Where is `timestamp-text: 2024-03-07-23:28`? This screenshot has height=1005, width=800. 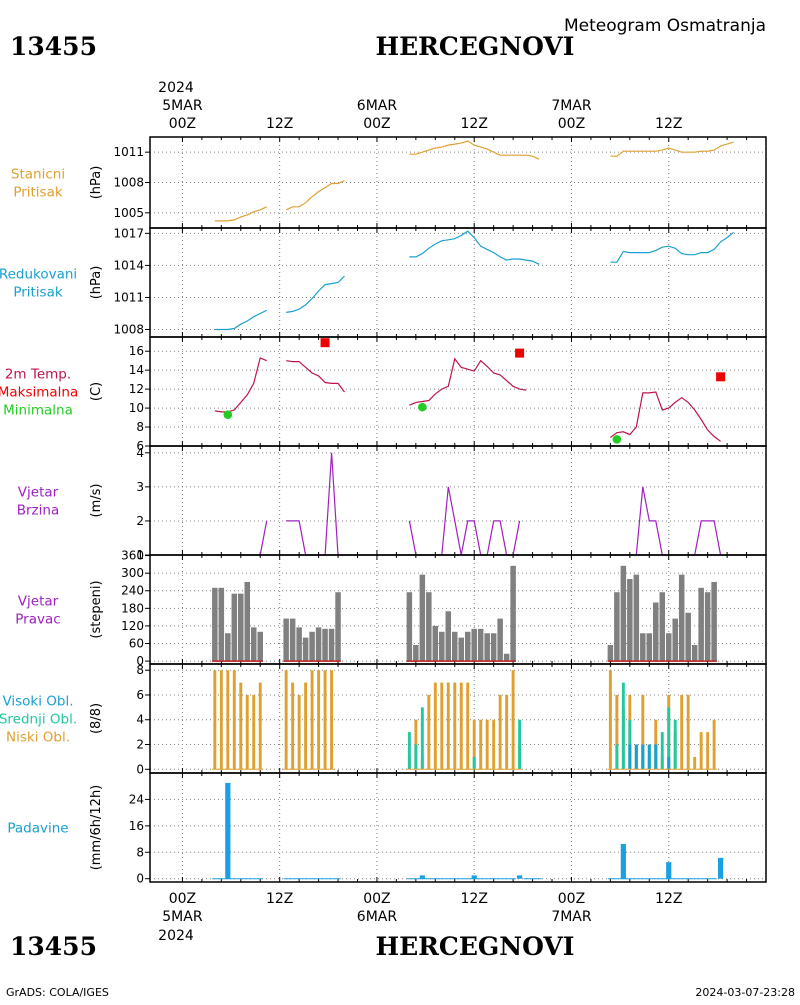
timestamp-text: 2024-03-07-23:28 is located at coordinates (745, 992).